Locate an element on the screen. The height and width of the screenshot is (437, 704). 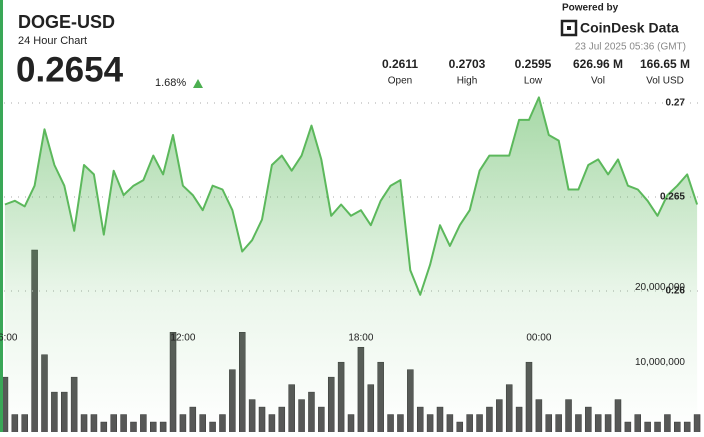
stat-value: 626.96 M is located at coordinates (598, 64).